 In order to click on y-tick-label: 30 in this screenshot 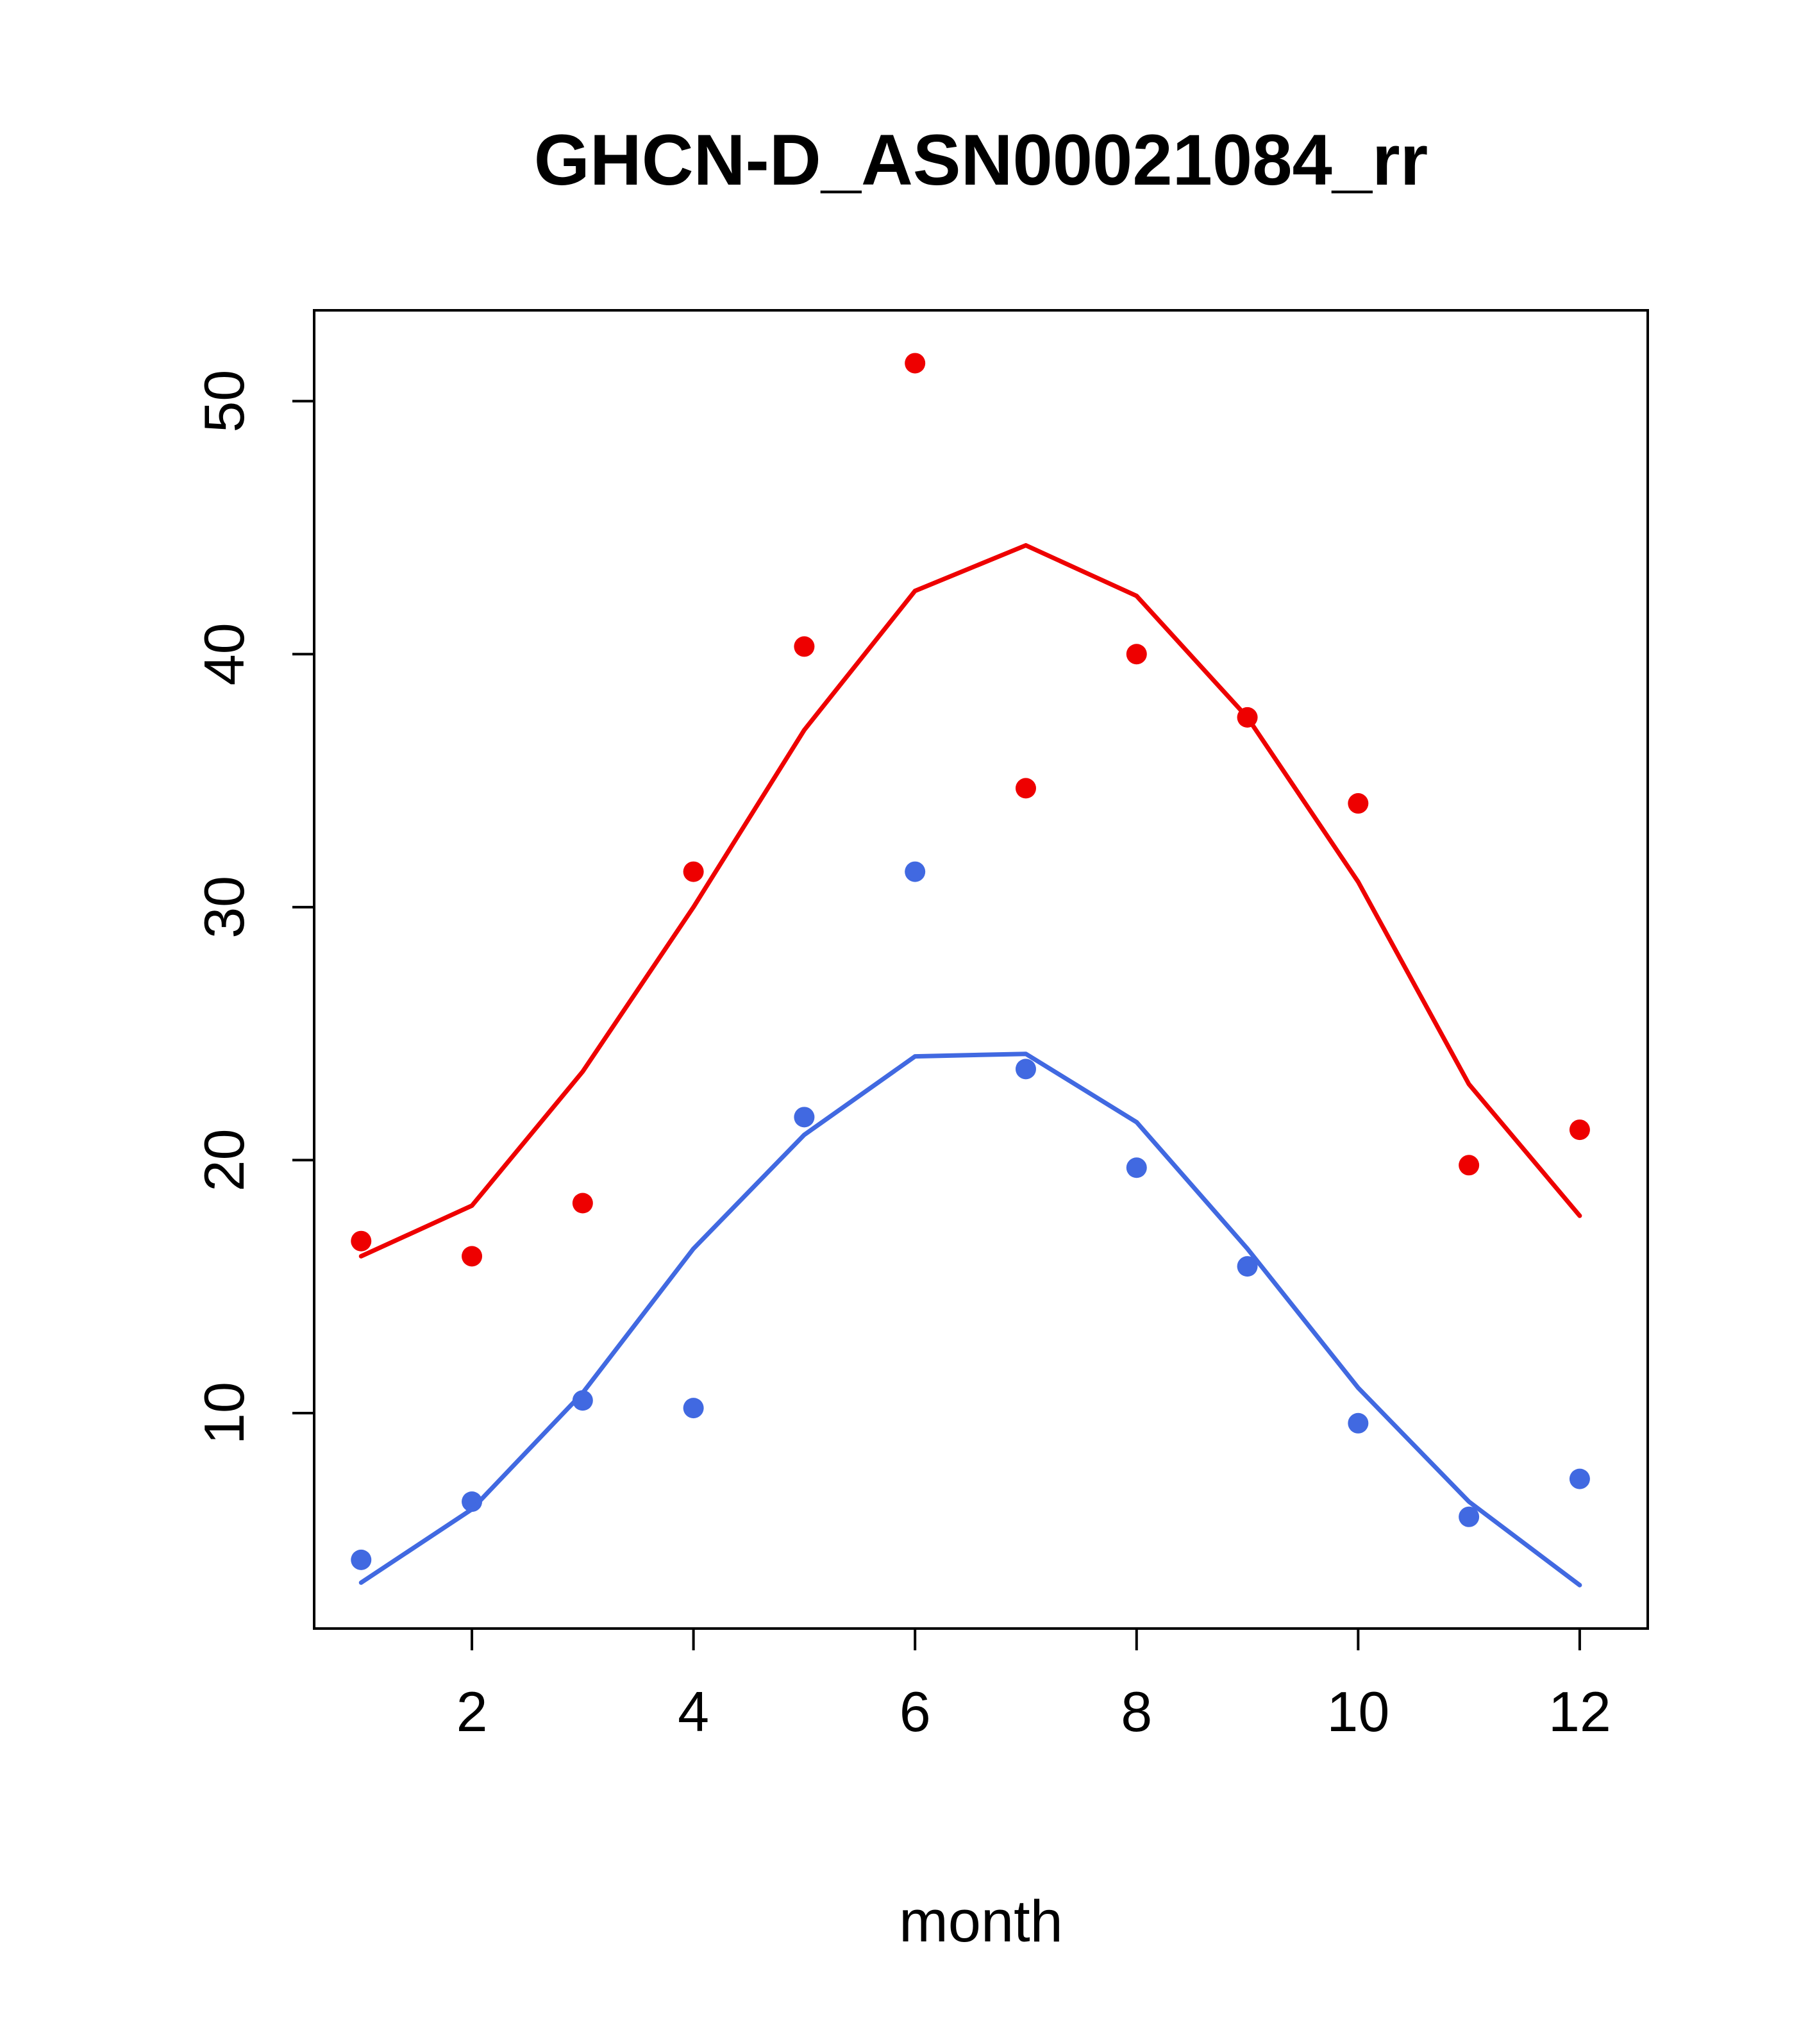, I will do `click(224, 907)`.